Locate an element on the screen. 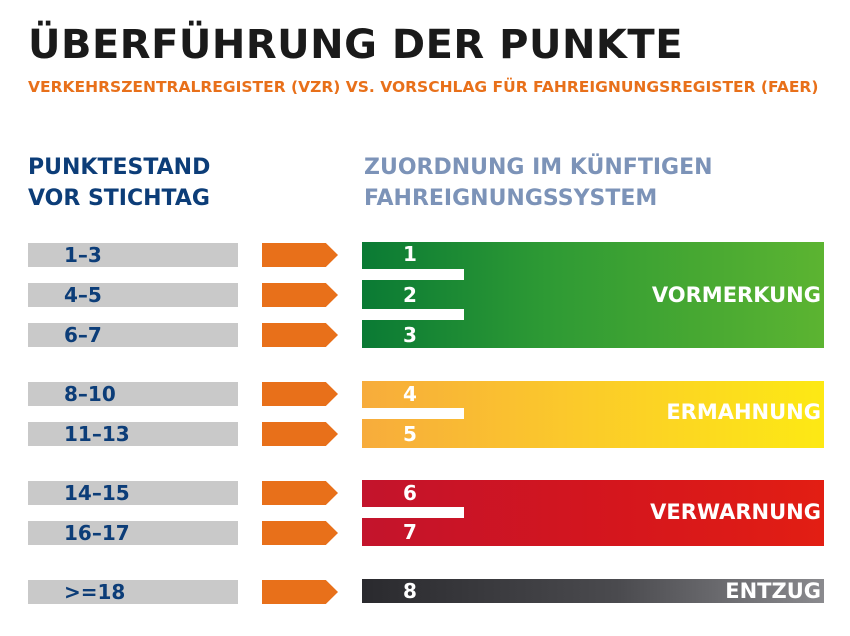 The width and height of the screenshot is (850, 636). group-entzug: 8 ENTZUG is located at coordinates (593, 591).